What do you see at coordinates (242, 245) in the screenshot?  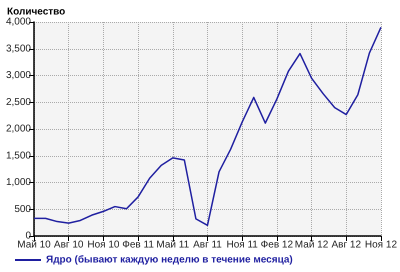 I see `x-tick-label: Ноя 11` at bounding box center [242, 245].